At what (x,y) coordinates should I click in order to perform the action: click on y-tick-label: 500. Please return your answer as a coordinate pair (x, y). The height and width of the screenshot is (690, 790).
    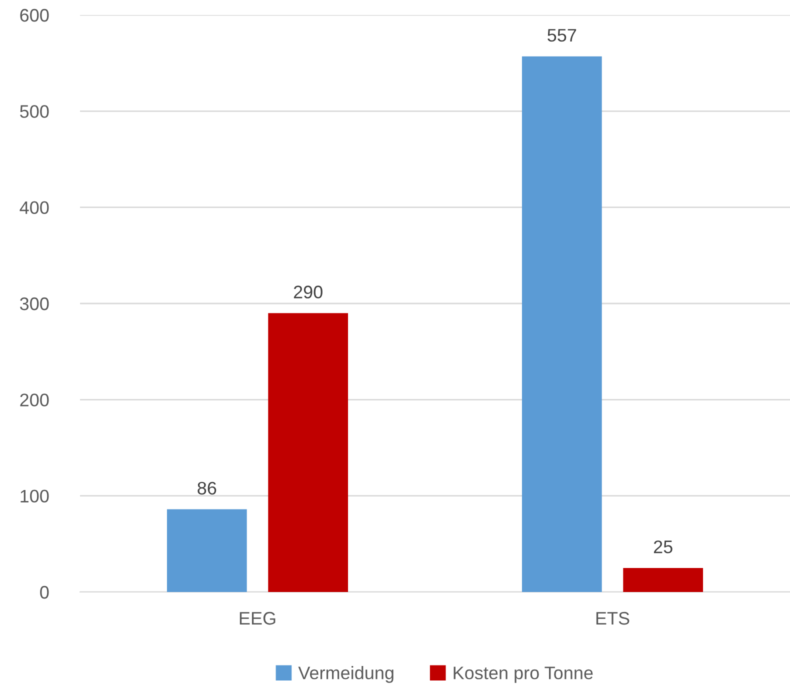
    Looking at the image, I should click on (34, 111).